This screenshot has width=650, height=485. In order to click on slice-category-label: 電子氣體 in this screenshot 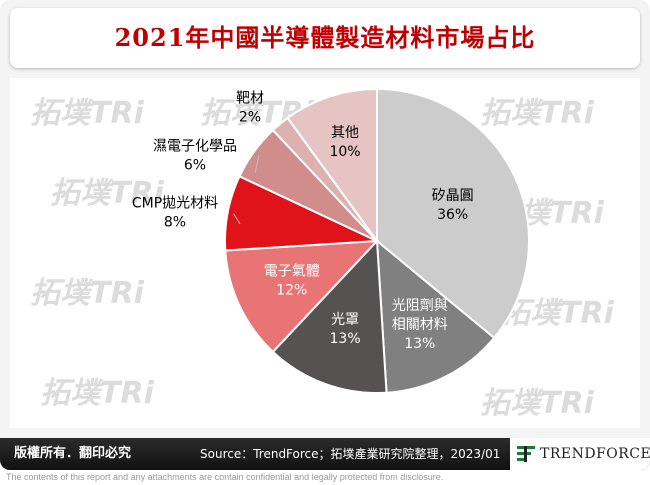, I will do `click(292, 272)`.